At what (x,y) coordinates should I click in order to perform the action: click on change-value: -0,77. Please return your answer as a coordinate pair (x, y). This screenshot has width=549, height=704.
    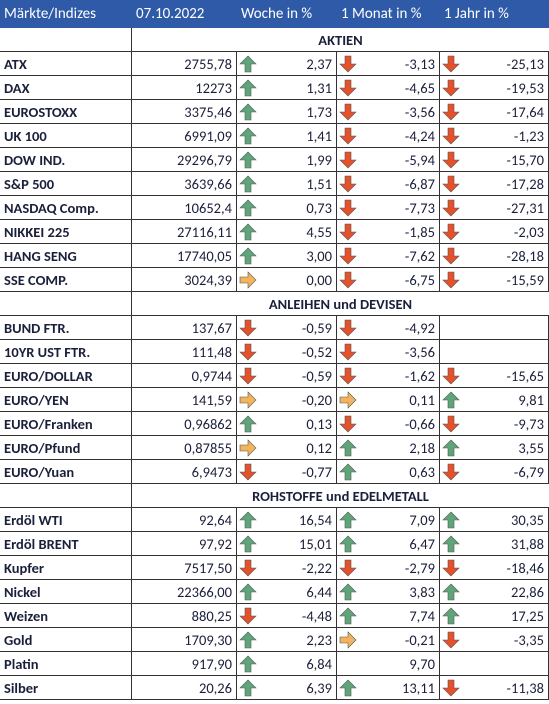
    Looking at the image, I should click on (316, 471).